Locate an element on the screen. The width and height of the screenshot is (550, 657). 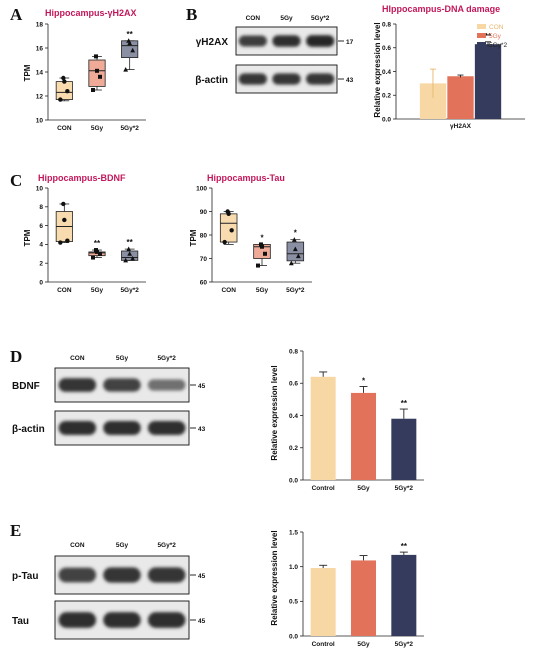
box-chart-a: 10 12 14 16 18 CON 5Gy 5Gy*2 ** is located at coordinates (91, 76).